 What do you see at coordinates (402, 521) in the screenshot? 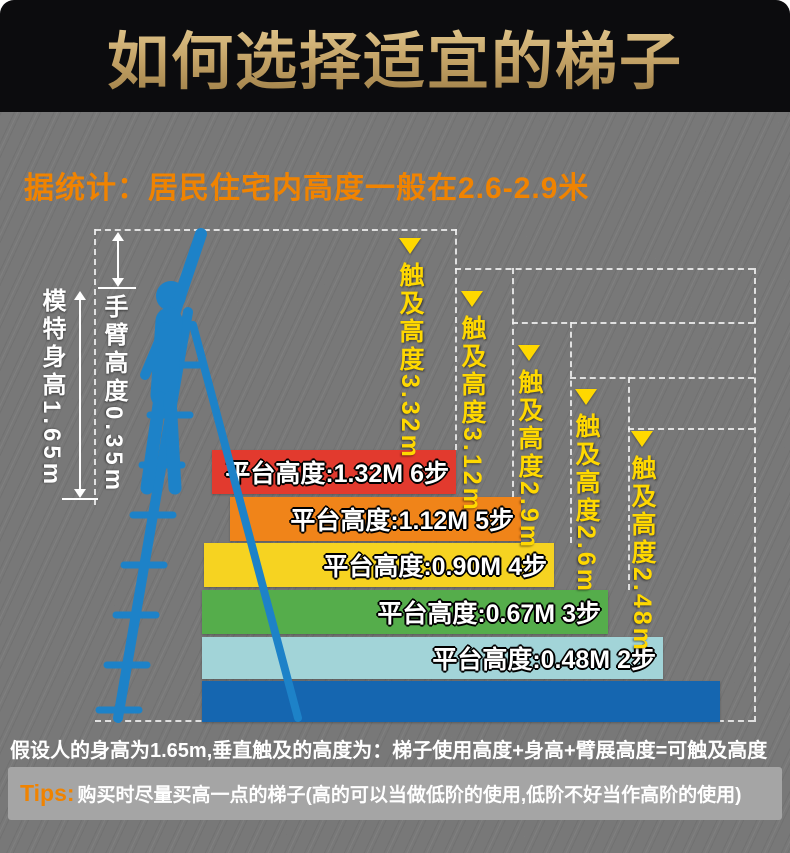
I see `platform-bar-label: 平台高度:1.12M 5步` at bounding box center [402, 521].